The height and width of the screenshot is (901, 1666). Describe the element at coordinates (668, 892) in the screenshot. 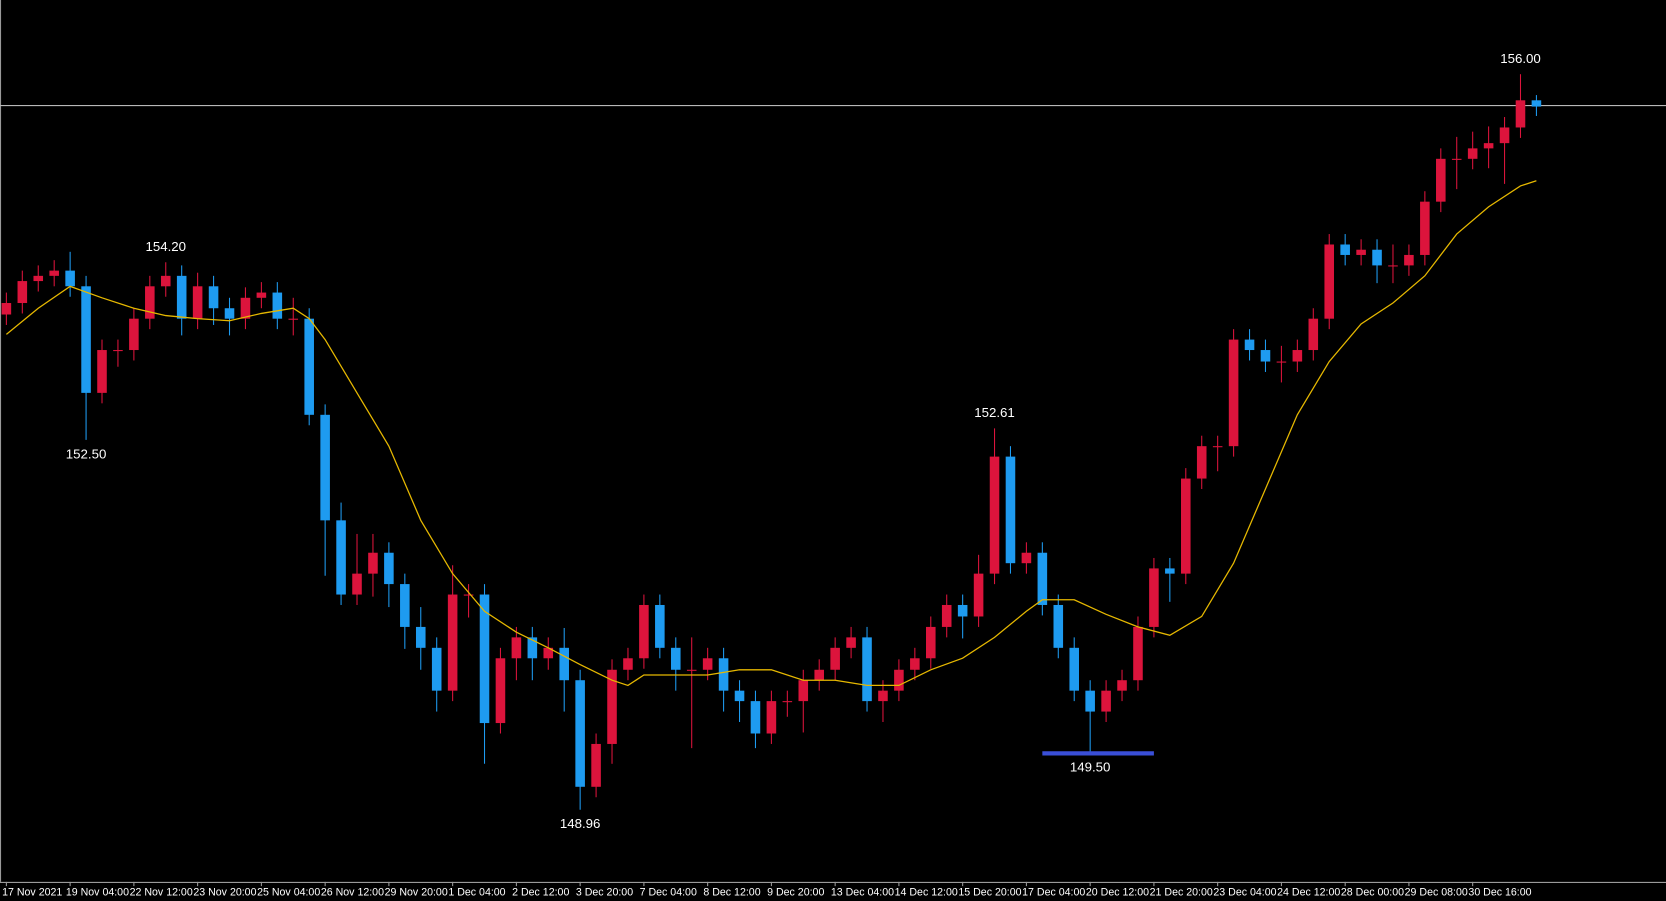

I see `x-tick-label: 7 Dec 04:00` at that location.